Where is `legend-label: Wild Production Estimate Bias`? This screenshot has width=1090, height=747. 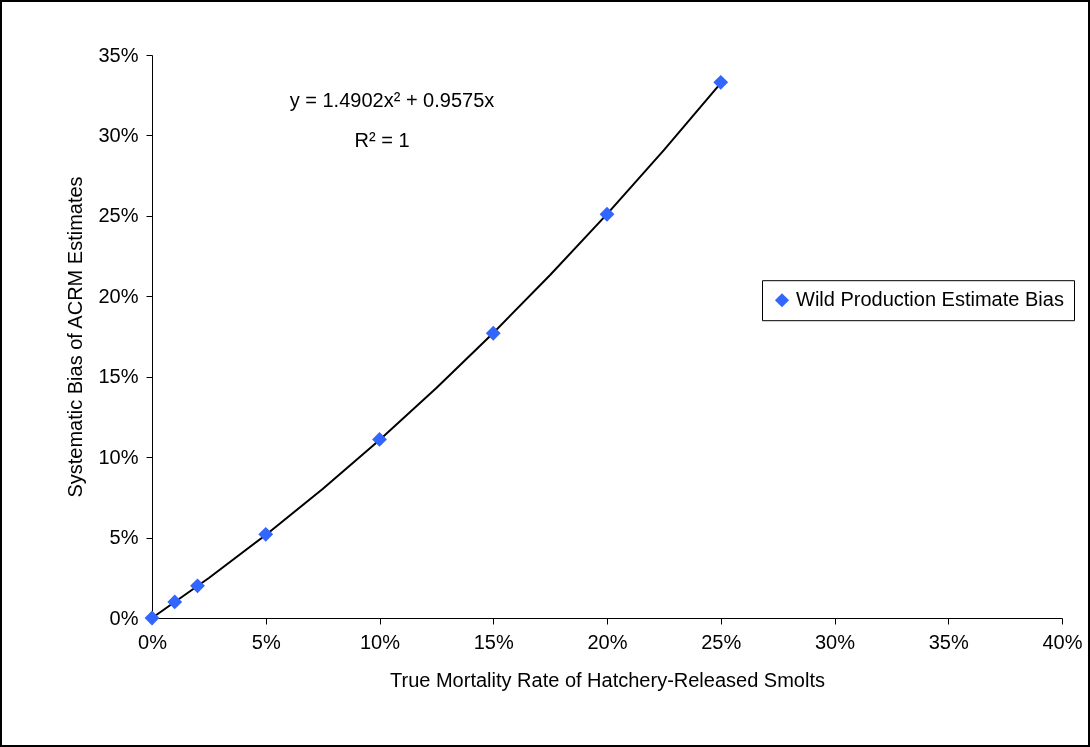
legend-label: Wild Production Estimate Bias is located at coordinates (930, 299).